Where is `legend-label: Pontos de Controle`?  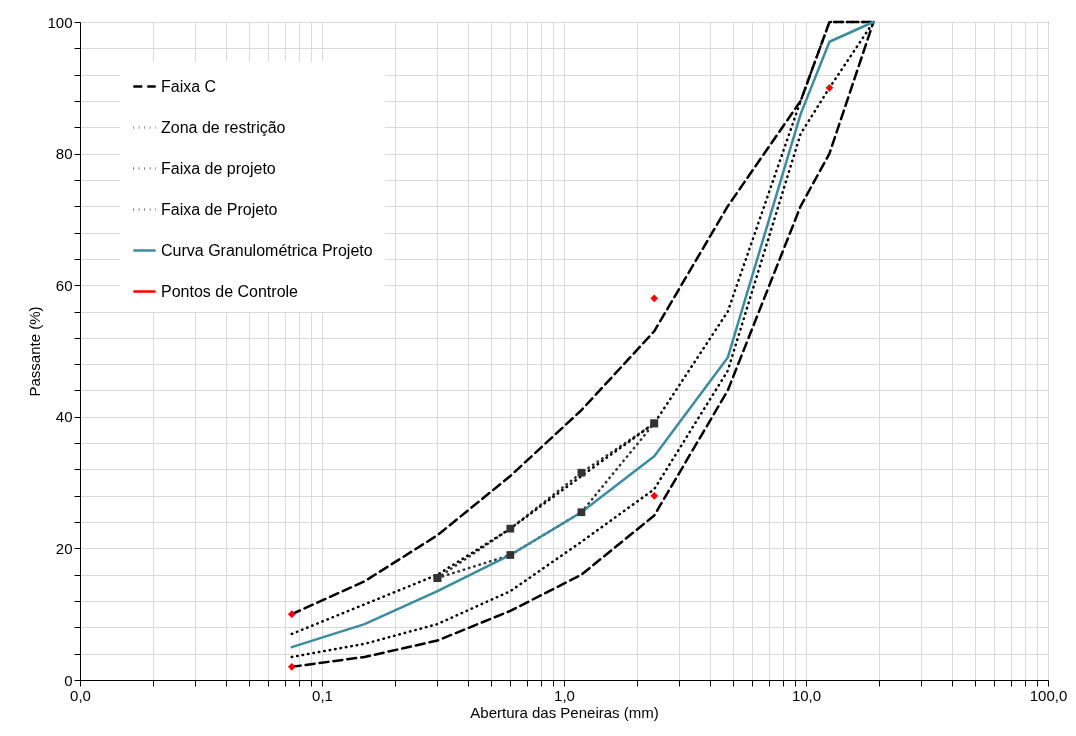
legend-label: Pontos de Controle is located at coordinates (230, 291).